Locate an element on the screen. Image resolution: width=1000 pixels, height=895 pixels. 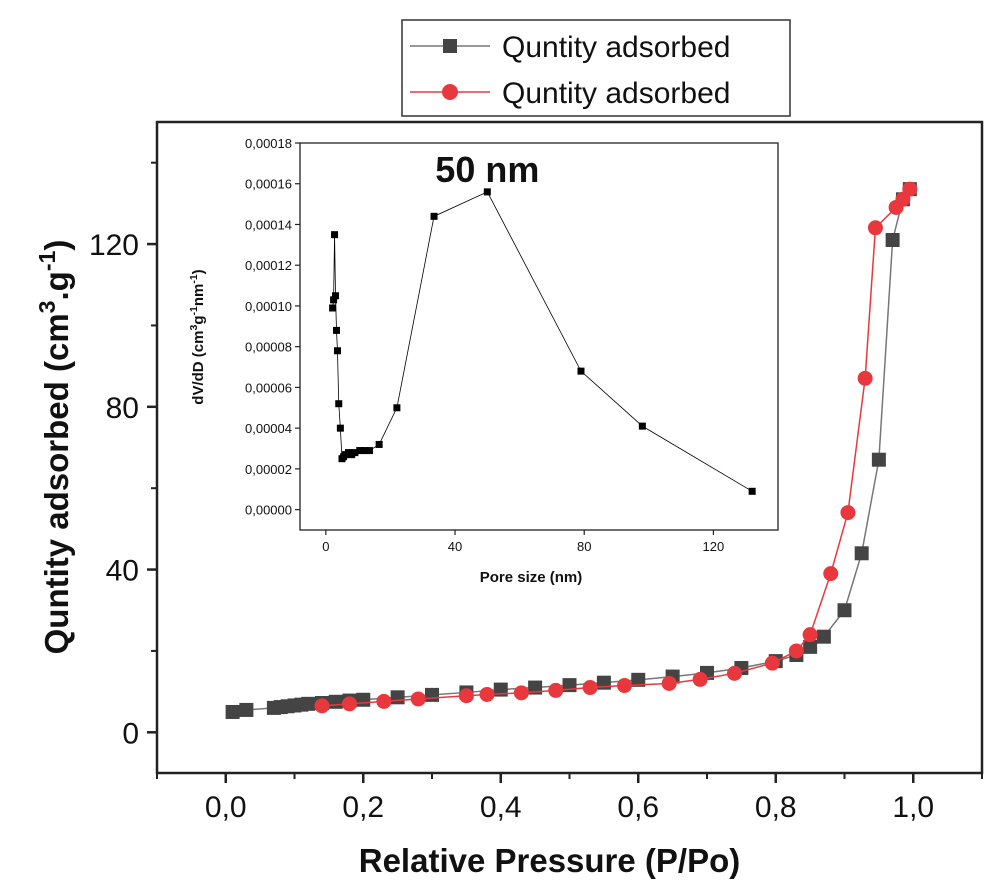
inset-y-tick-label: 0,00016 is located at coordinates (268, 184).